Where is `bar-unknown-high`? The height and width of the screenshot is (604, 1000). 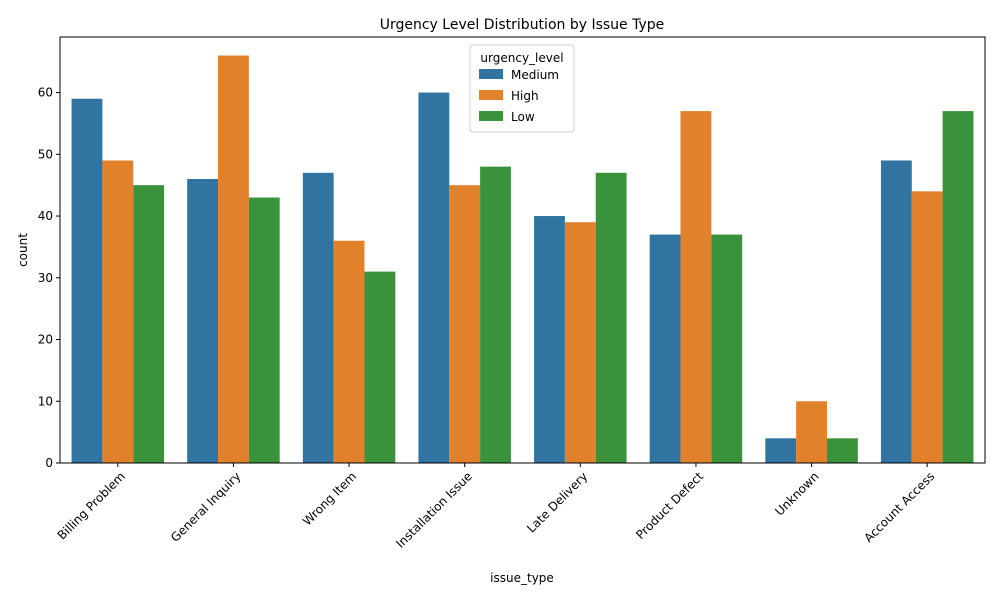
bar-unknown-high is located at coordinates (811, 432).